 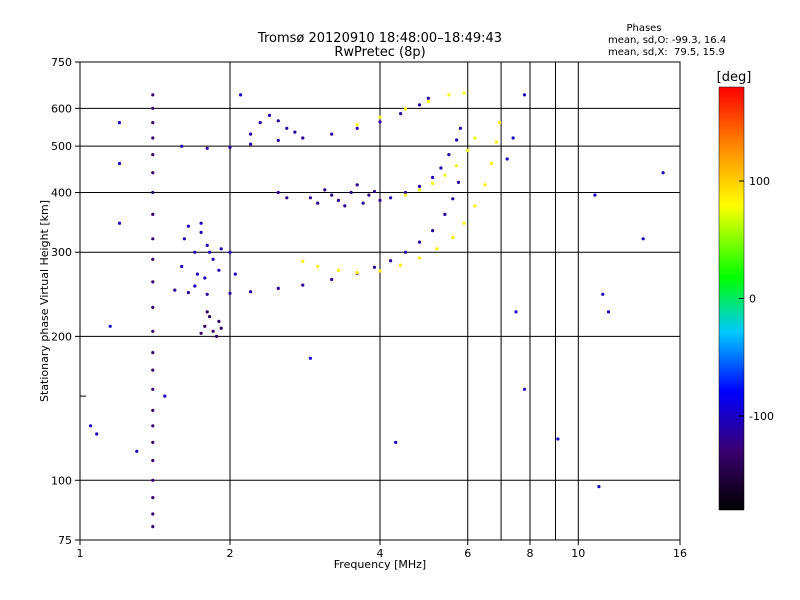 What do you see at coordinates (65, 540) in the screenshot?
I see `y-tick-label: 75` at bounding box center [65, 540].